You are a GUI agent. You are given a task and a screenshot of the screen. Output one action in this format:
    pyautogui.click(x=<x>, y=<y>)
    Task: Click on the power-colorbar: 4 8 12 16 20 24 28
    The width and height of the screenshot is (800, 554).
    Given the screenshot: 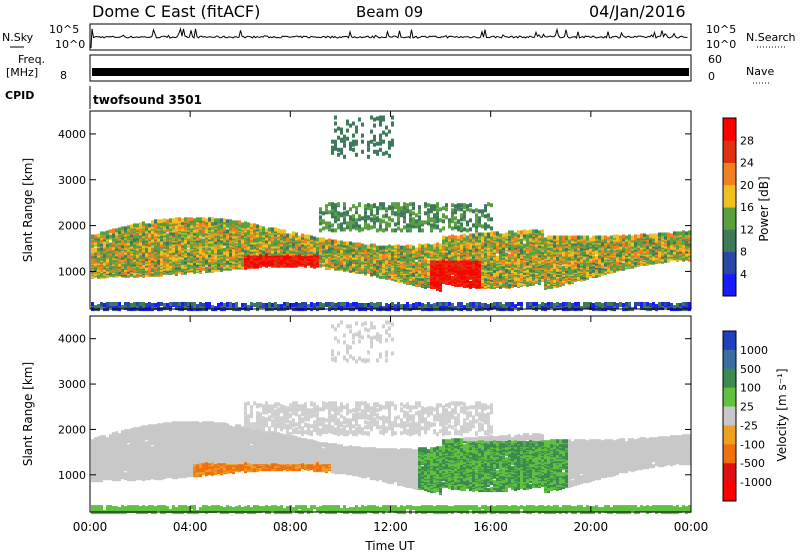 What is the action you would take?
    pyautogui.click(x=738, y=207)
    